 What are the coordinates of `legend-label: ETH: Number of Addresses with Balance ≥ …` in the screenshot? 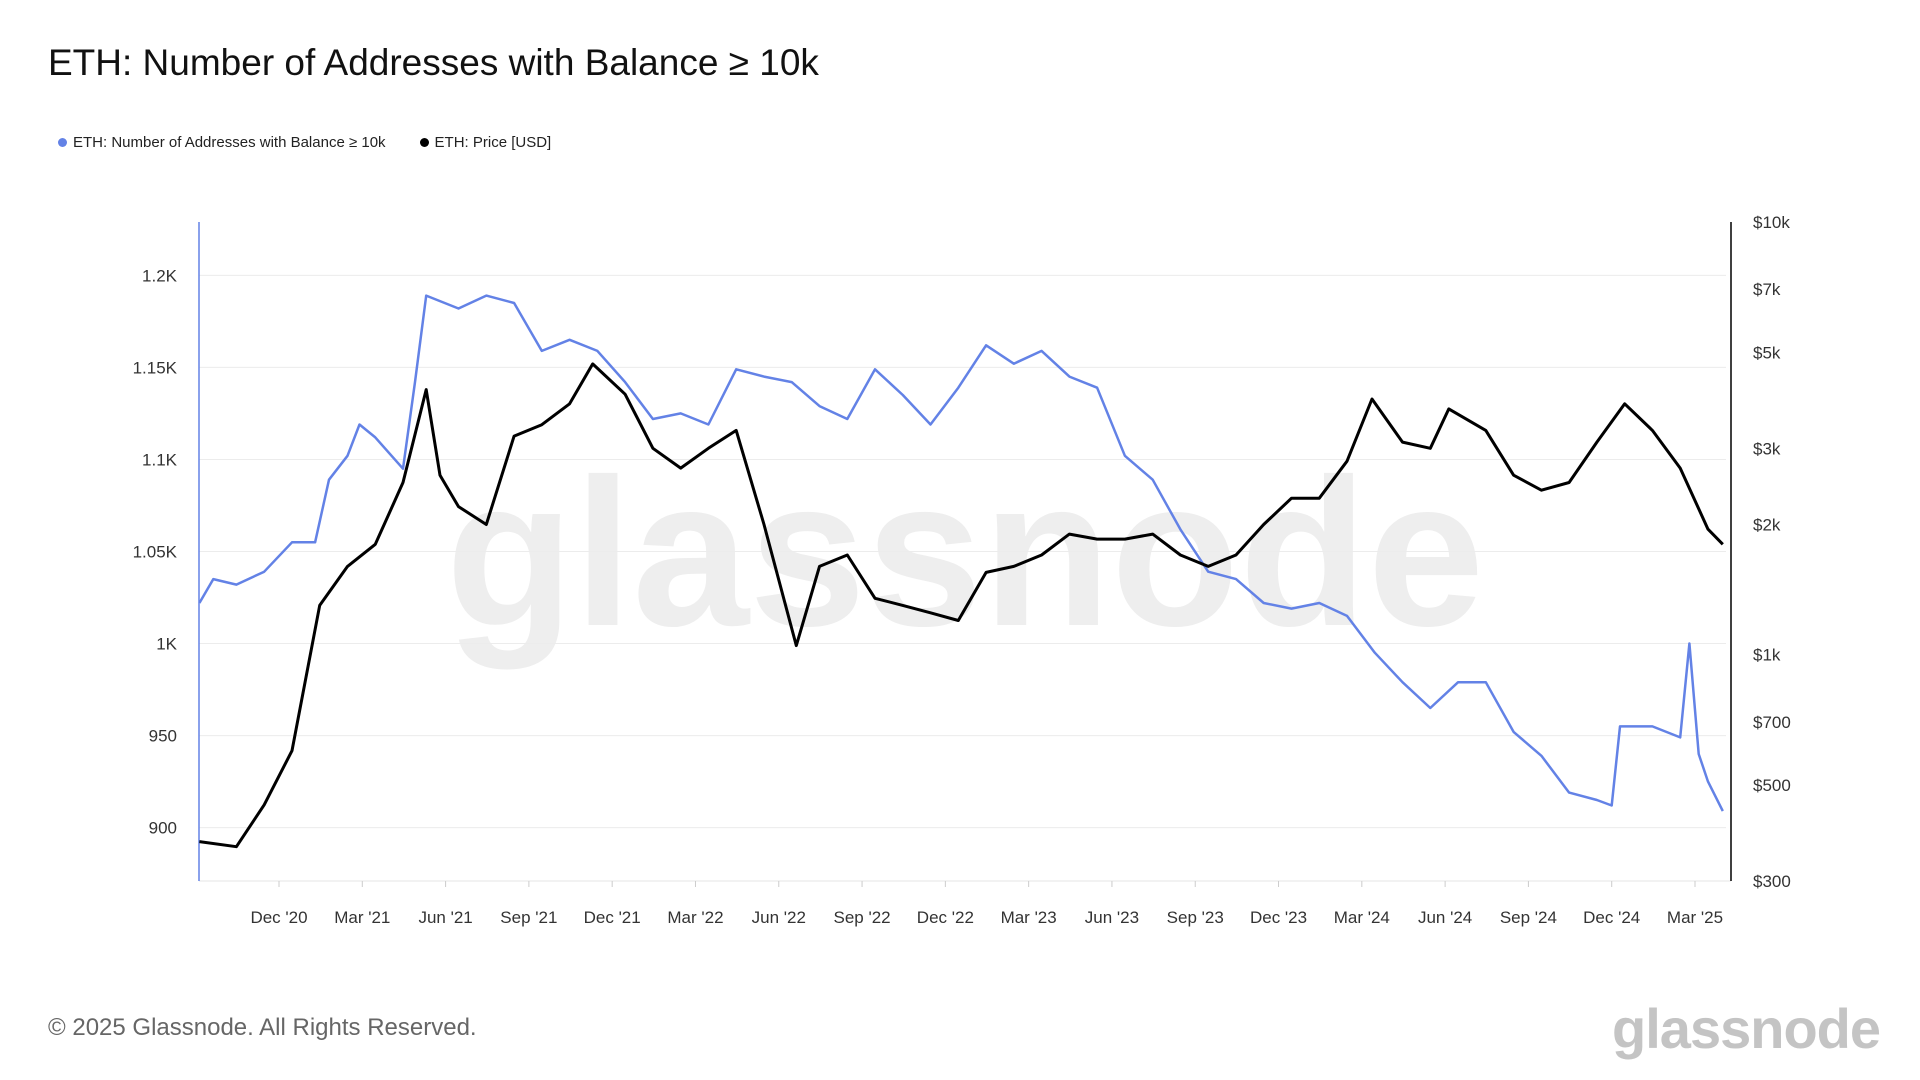 It's located at (229, 142).